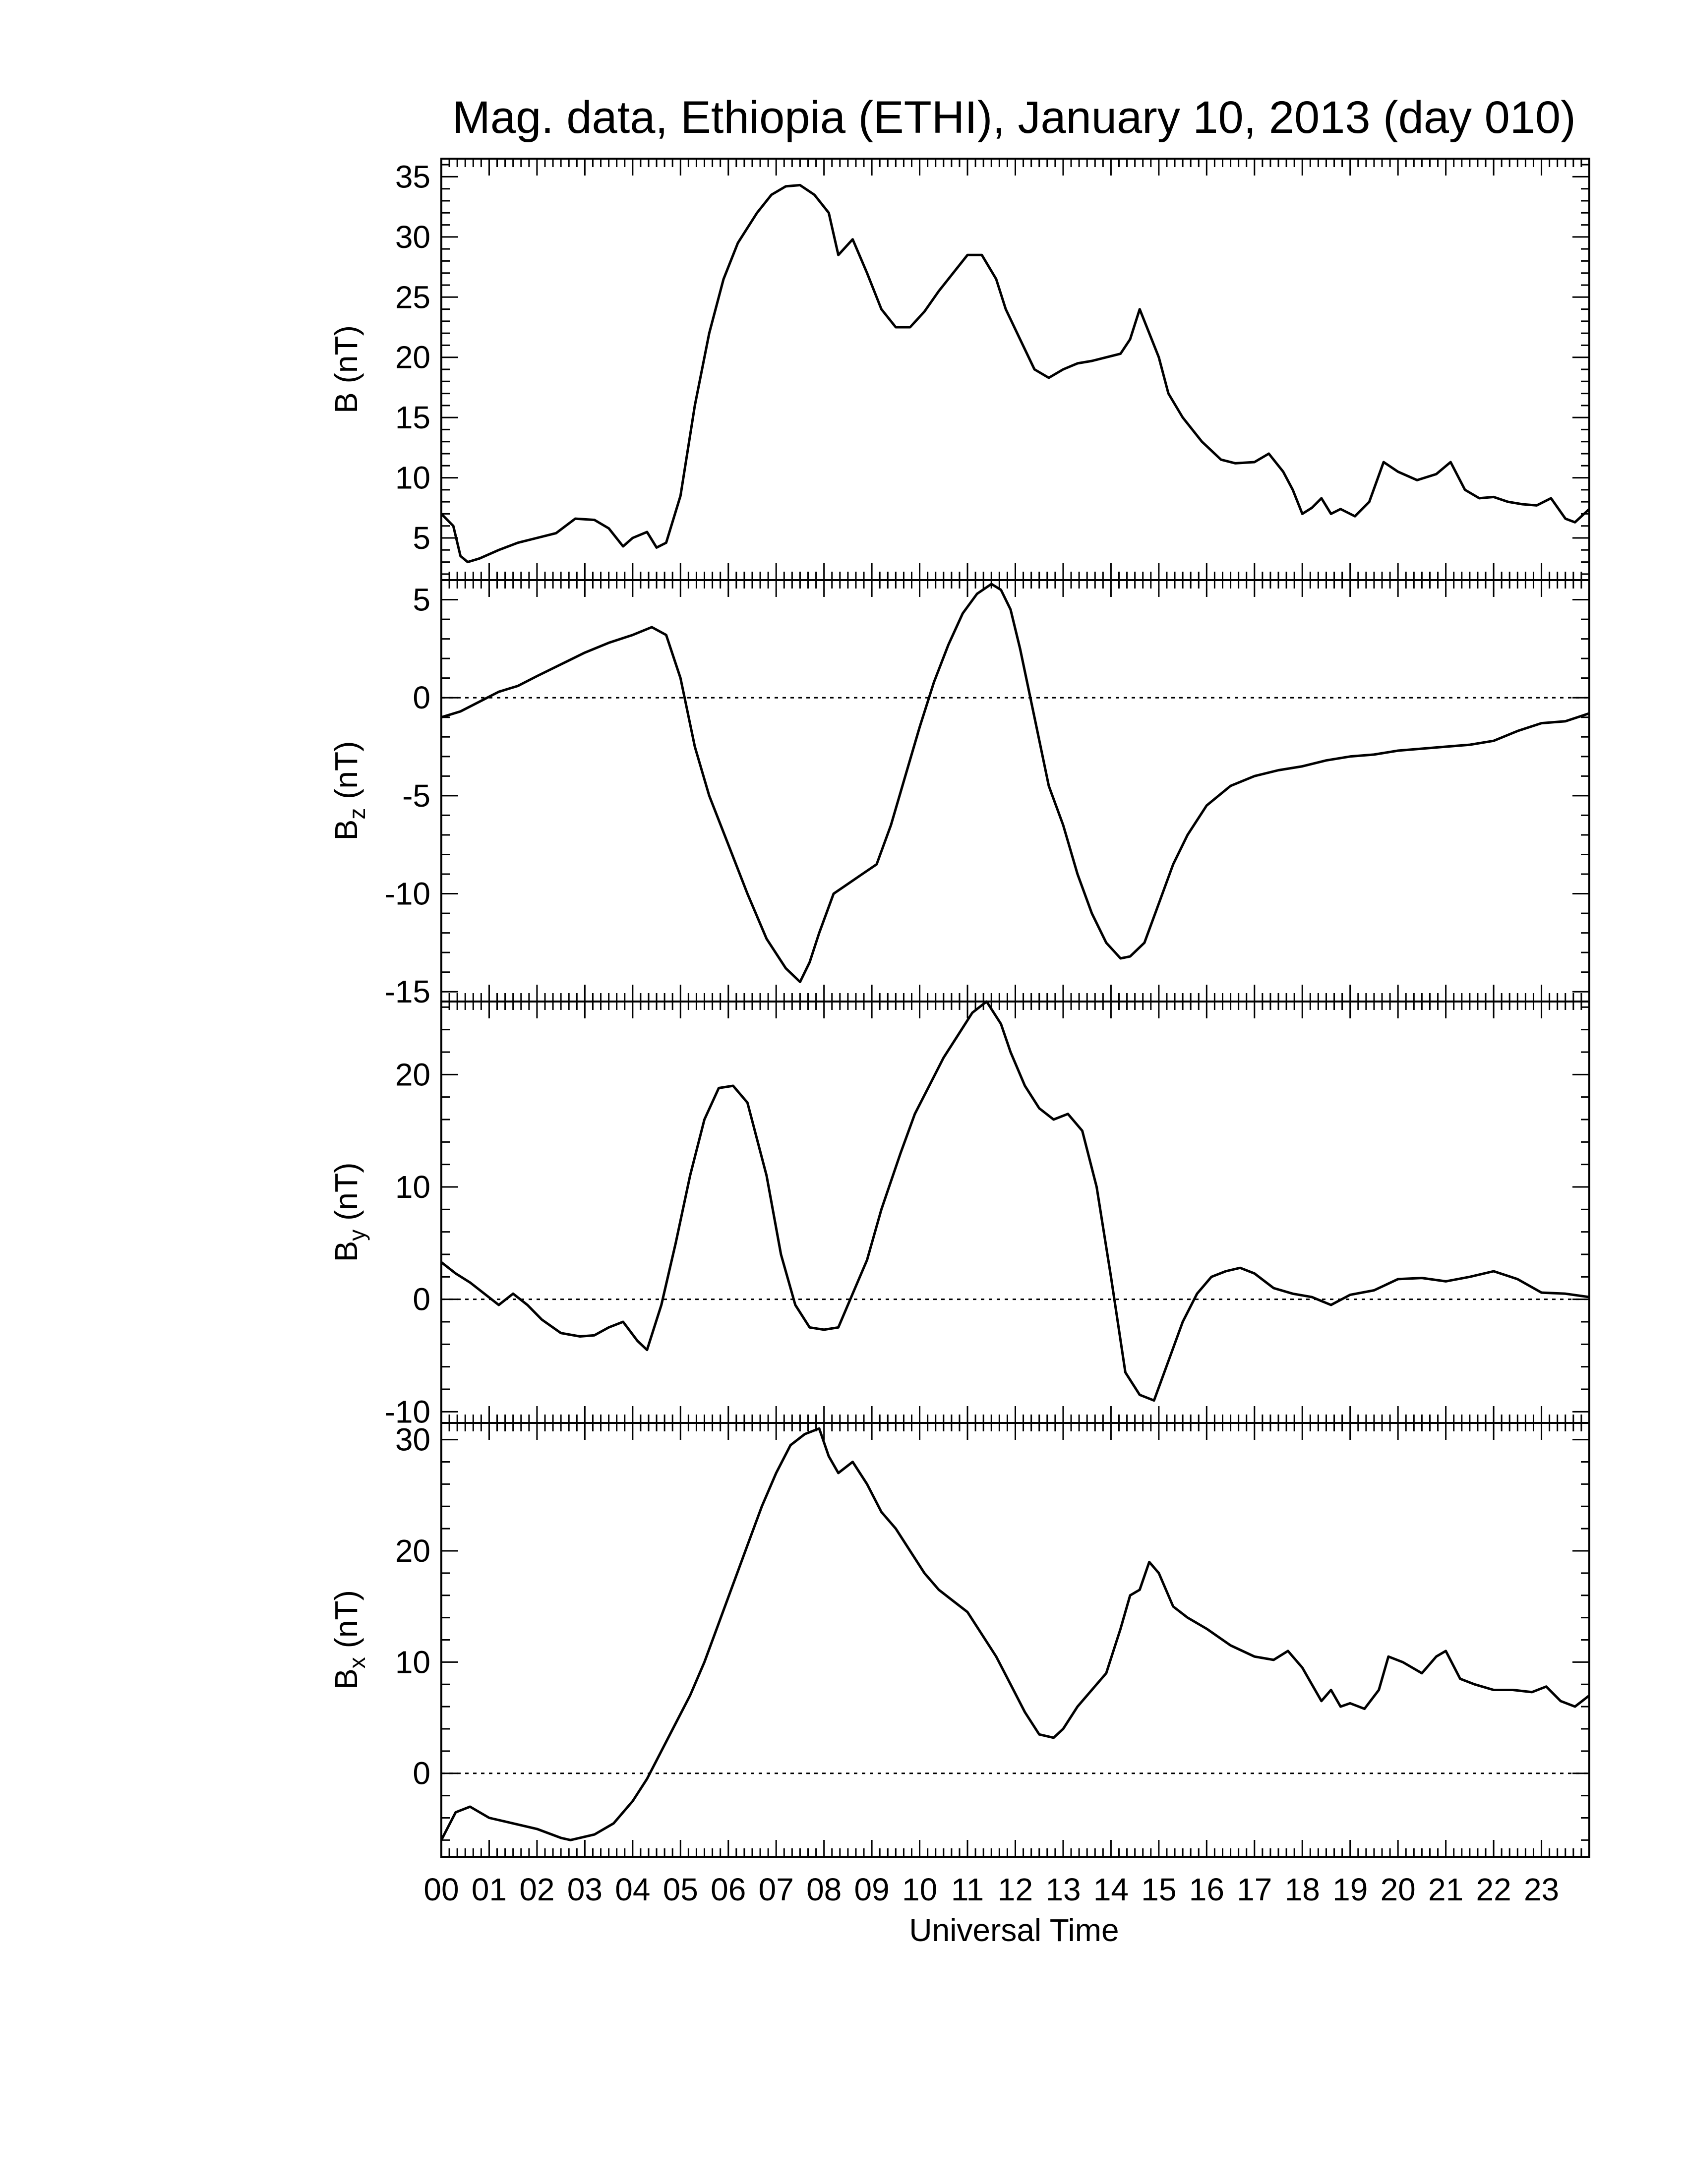  Describe the element at coordinates (413, 176) in the screenshot. I see `y-tick-label-b: 35` at that location.